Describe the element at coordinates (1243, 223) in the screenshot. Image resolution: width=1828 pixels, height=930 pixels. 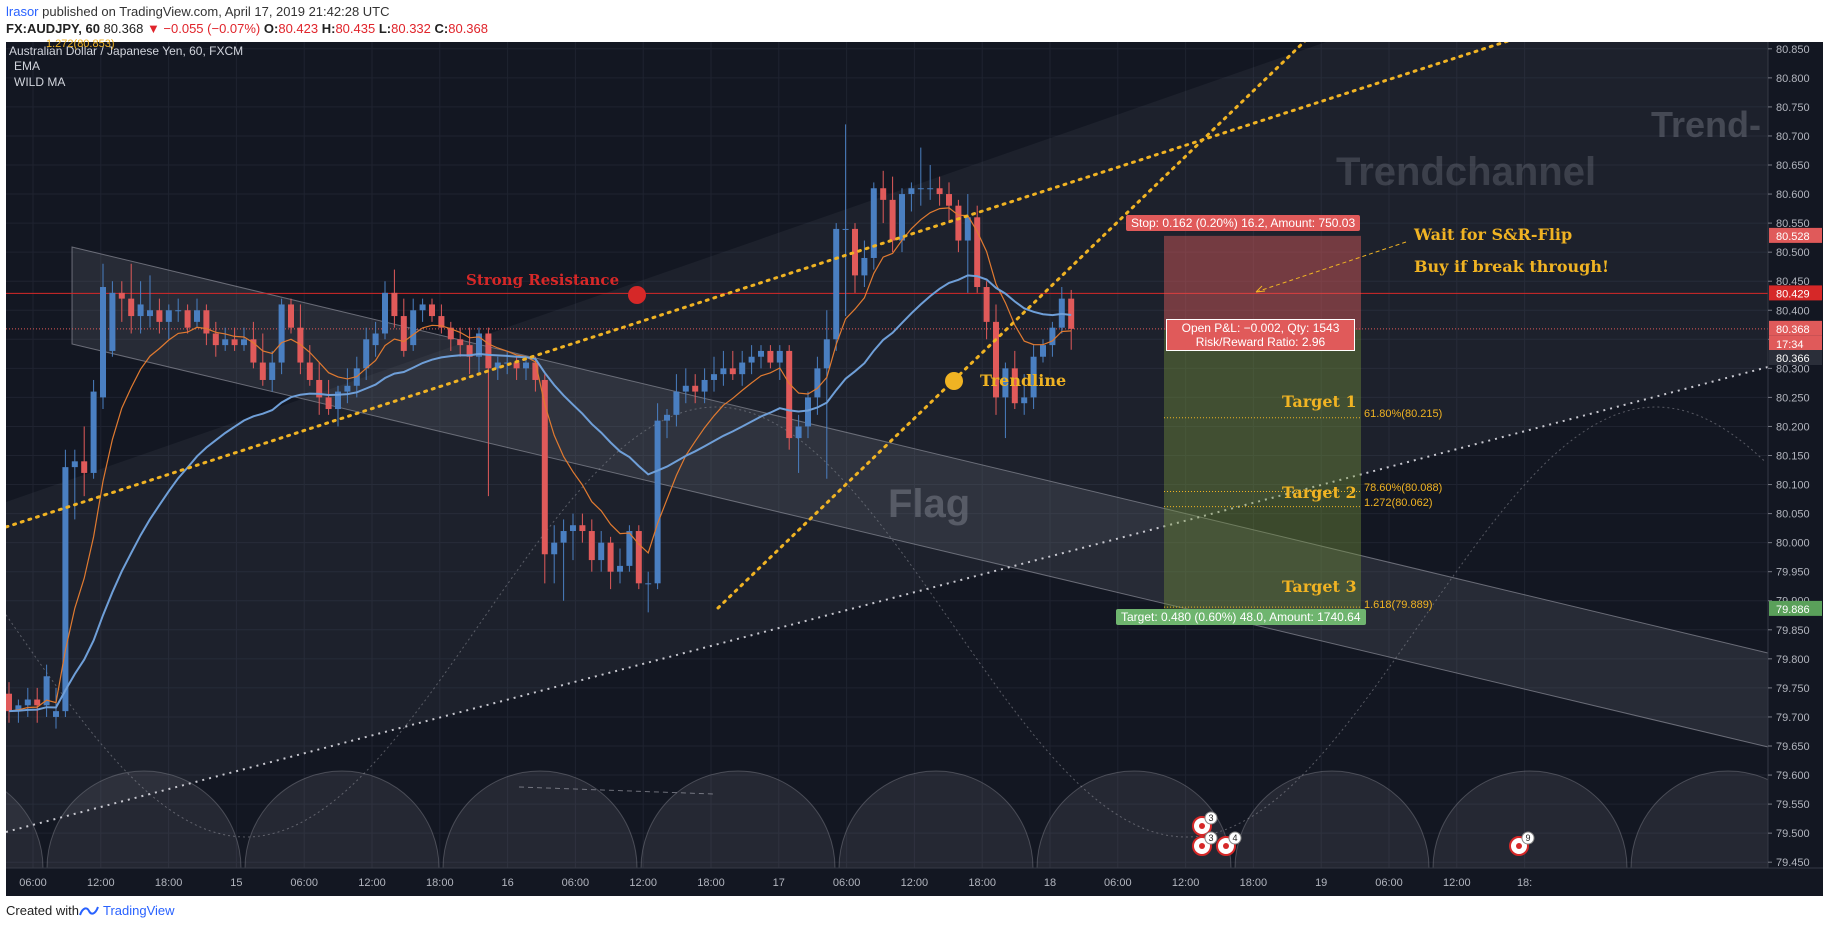
I see `stop-box: Stop: 0.162 (0.20%) 16.2, Amount: 750.03` at that location.